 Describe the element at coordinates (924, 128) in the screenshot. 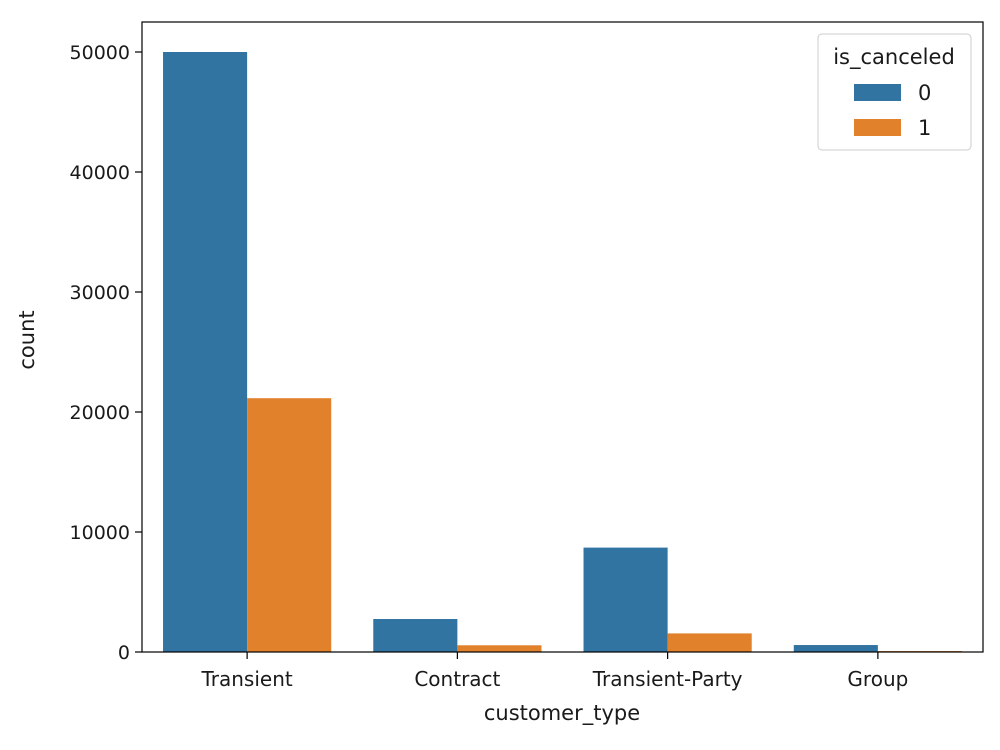

I see `legend-label-1: 1` at that location.